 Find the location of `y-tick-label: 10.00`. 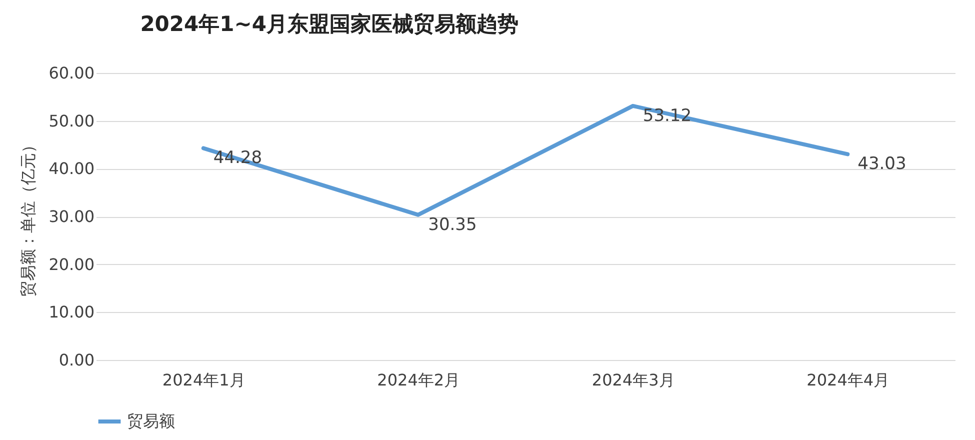

y-tick-label: 10.00 is located at coordinates (71, 312).